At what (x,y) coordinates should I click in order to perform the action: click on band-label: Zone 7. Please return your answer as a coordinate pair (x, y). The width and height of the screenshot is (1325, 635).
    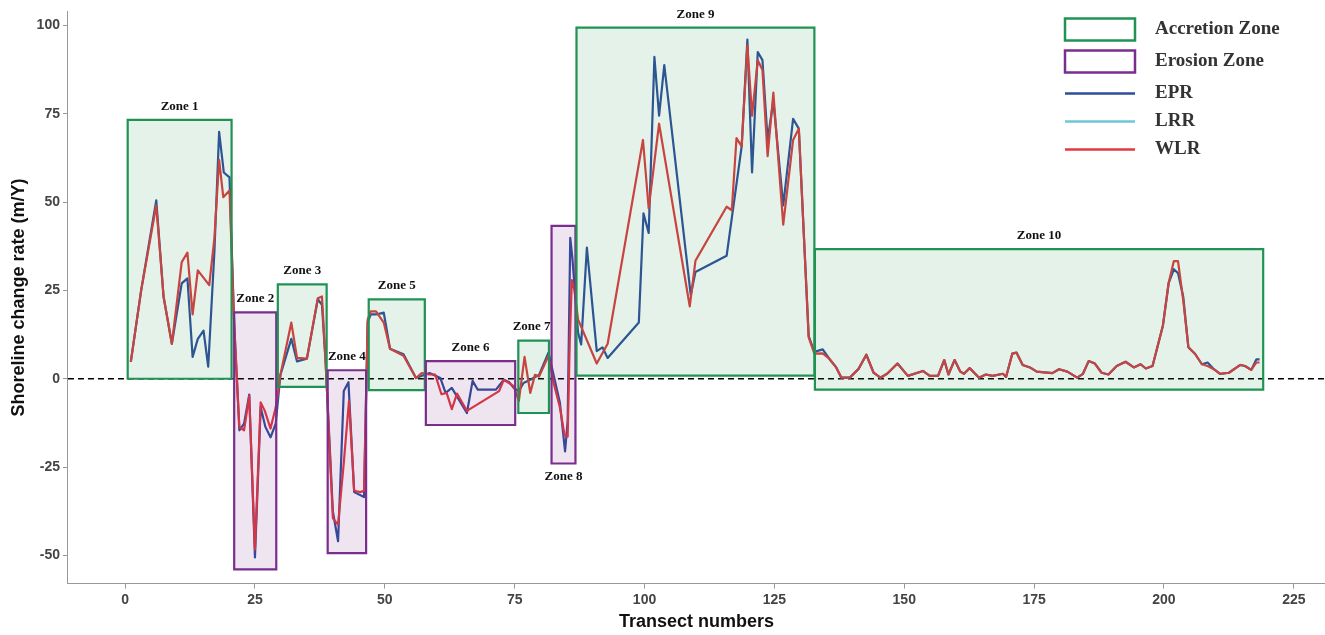
    Looking at the image, I should click on (532, 326).